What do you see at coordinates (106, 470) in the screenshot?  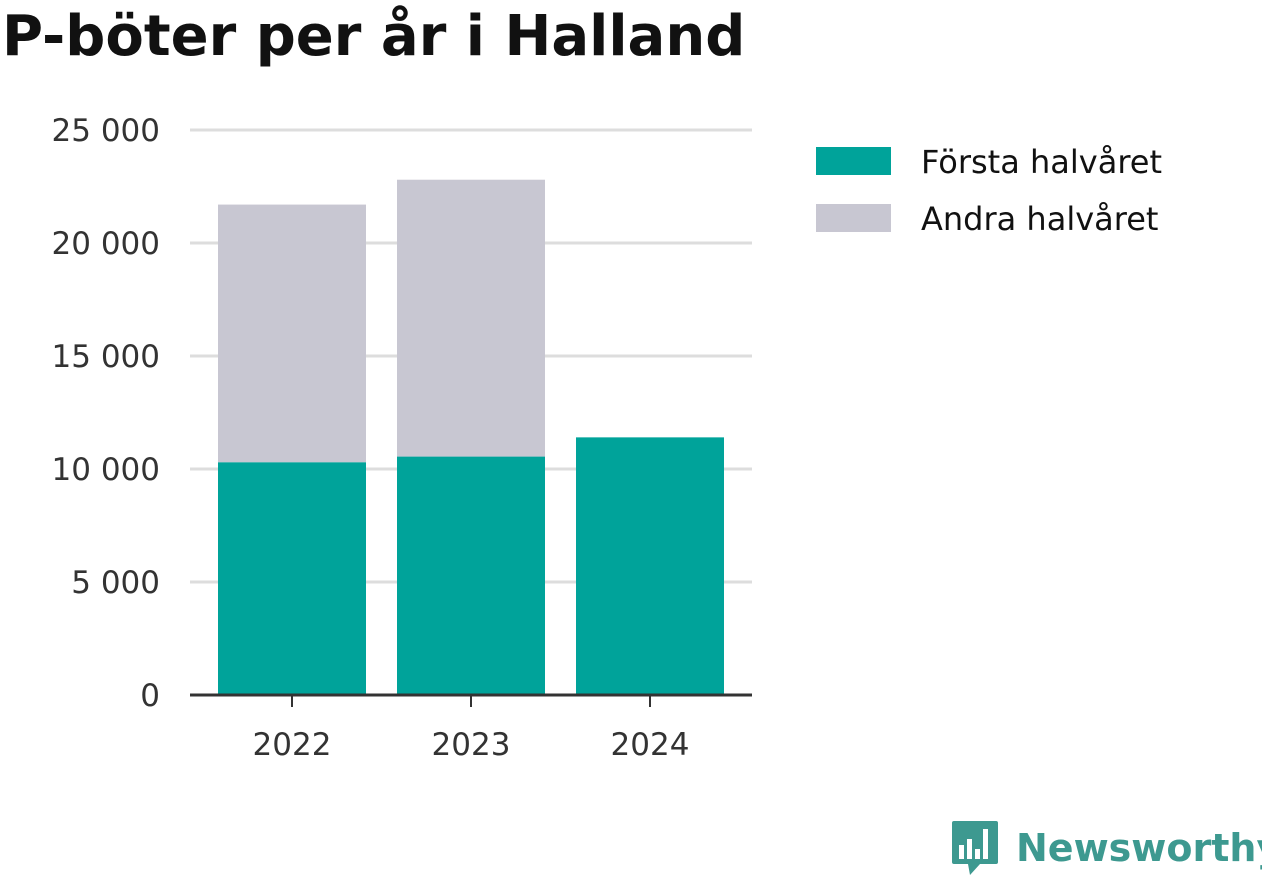 I see `y-tick-label: 10 000` at bounding box center [106, 470].